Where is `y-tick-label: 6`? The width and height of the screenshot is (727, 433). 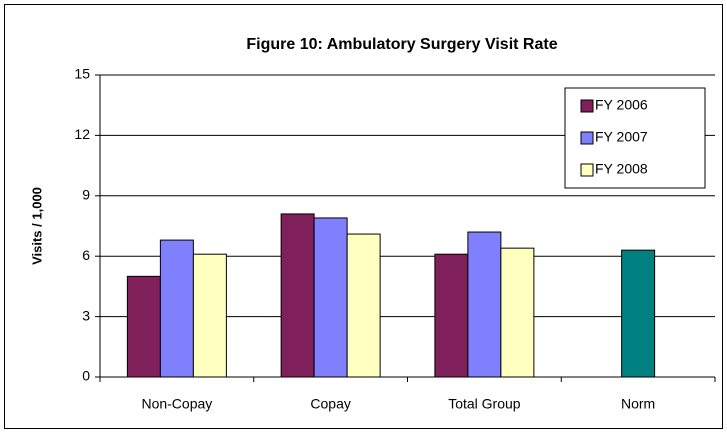 y-tick-label: 6 is located at coordinates (86, 255).